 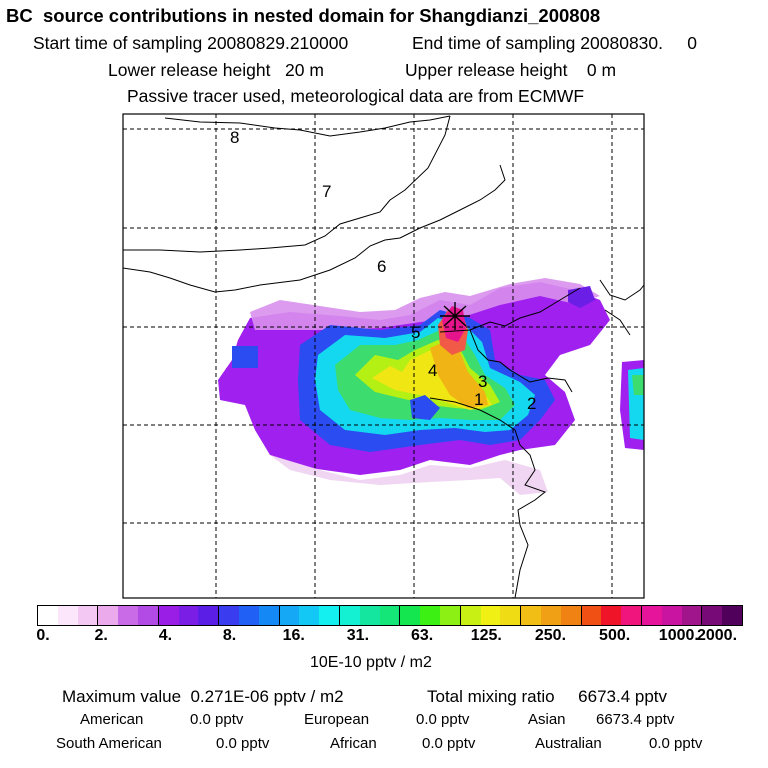 What do you see at coordinates (353, 743) in the screenshot?
I see `african-label: African` at bounding box center [353, 743].